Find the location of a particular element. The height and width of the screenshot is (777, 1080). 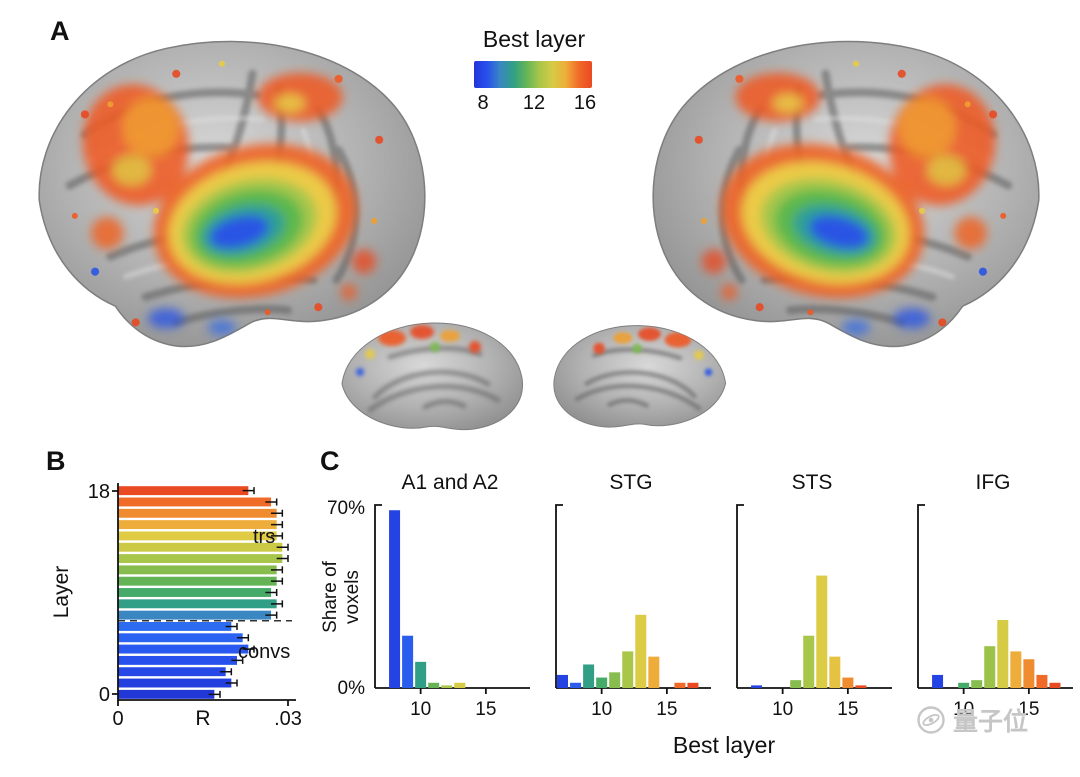

colorbar-gradient is located at coordinates (533, 74).